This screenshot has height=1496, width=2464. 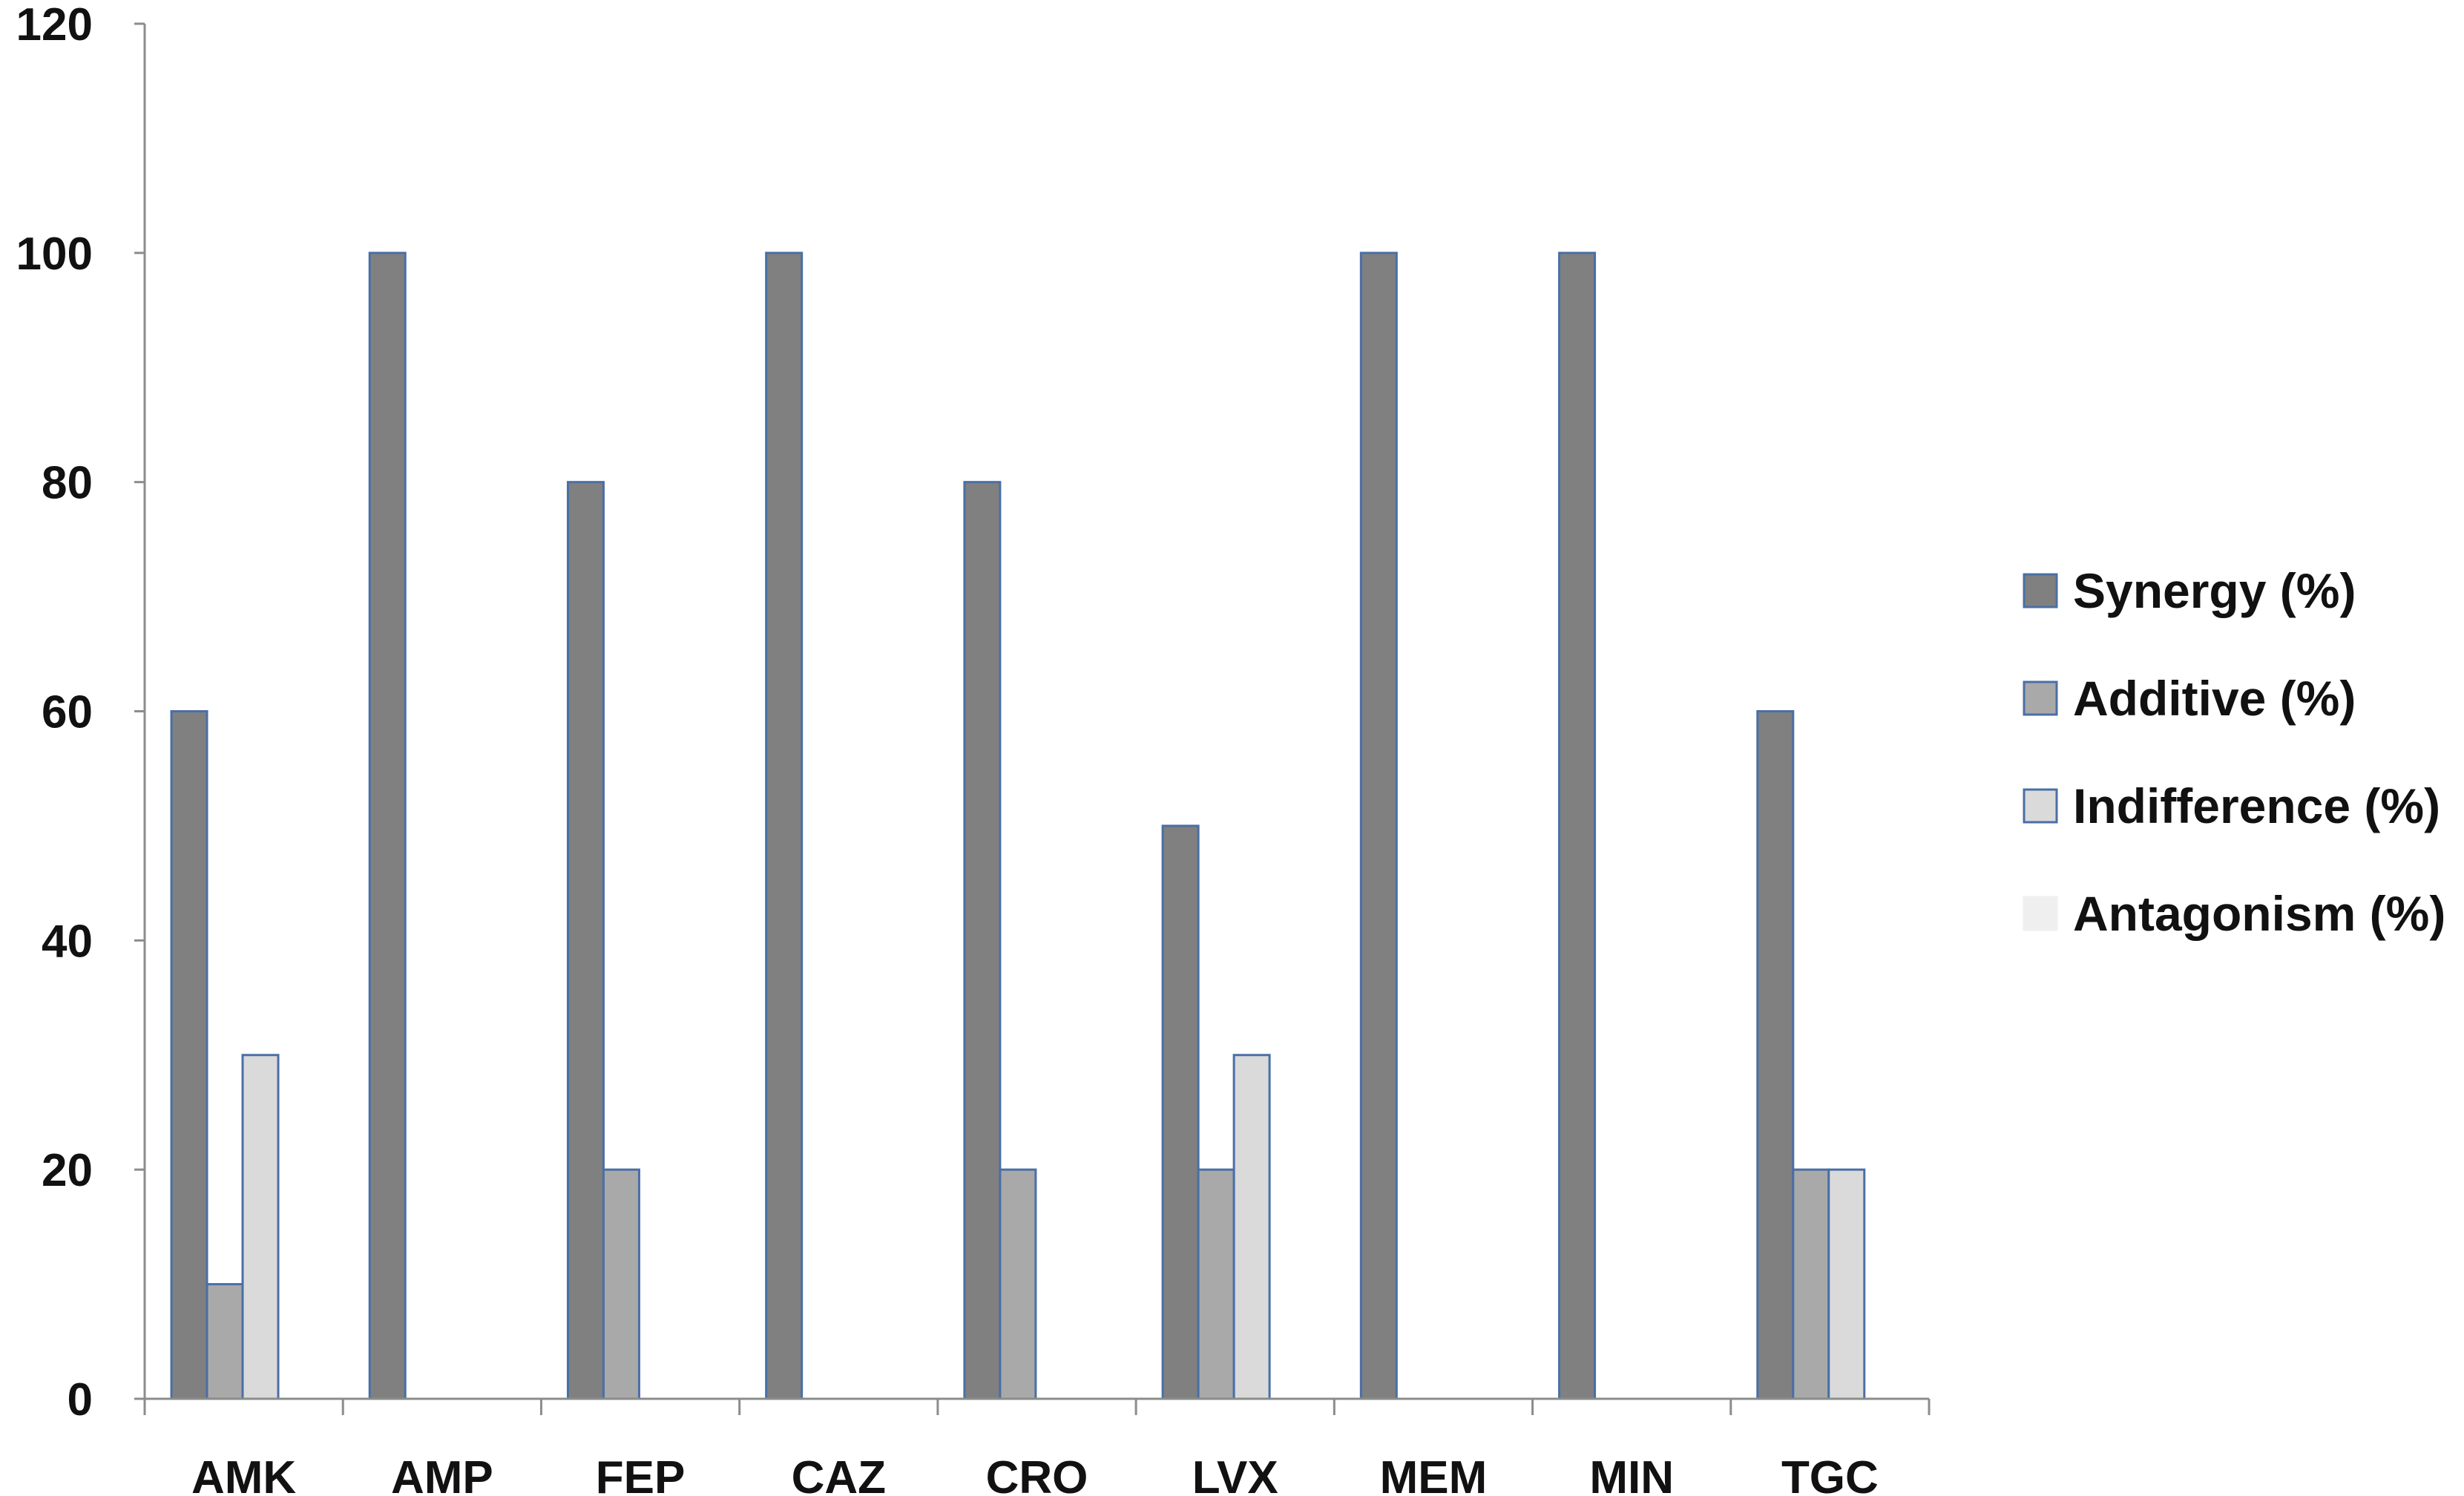 What do you see at coordinates (54, 25) in the screenshot?
I see `y-tick-label-120: 120` at bounding box center [54, 25].